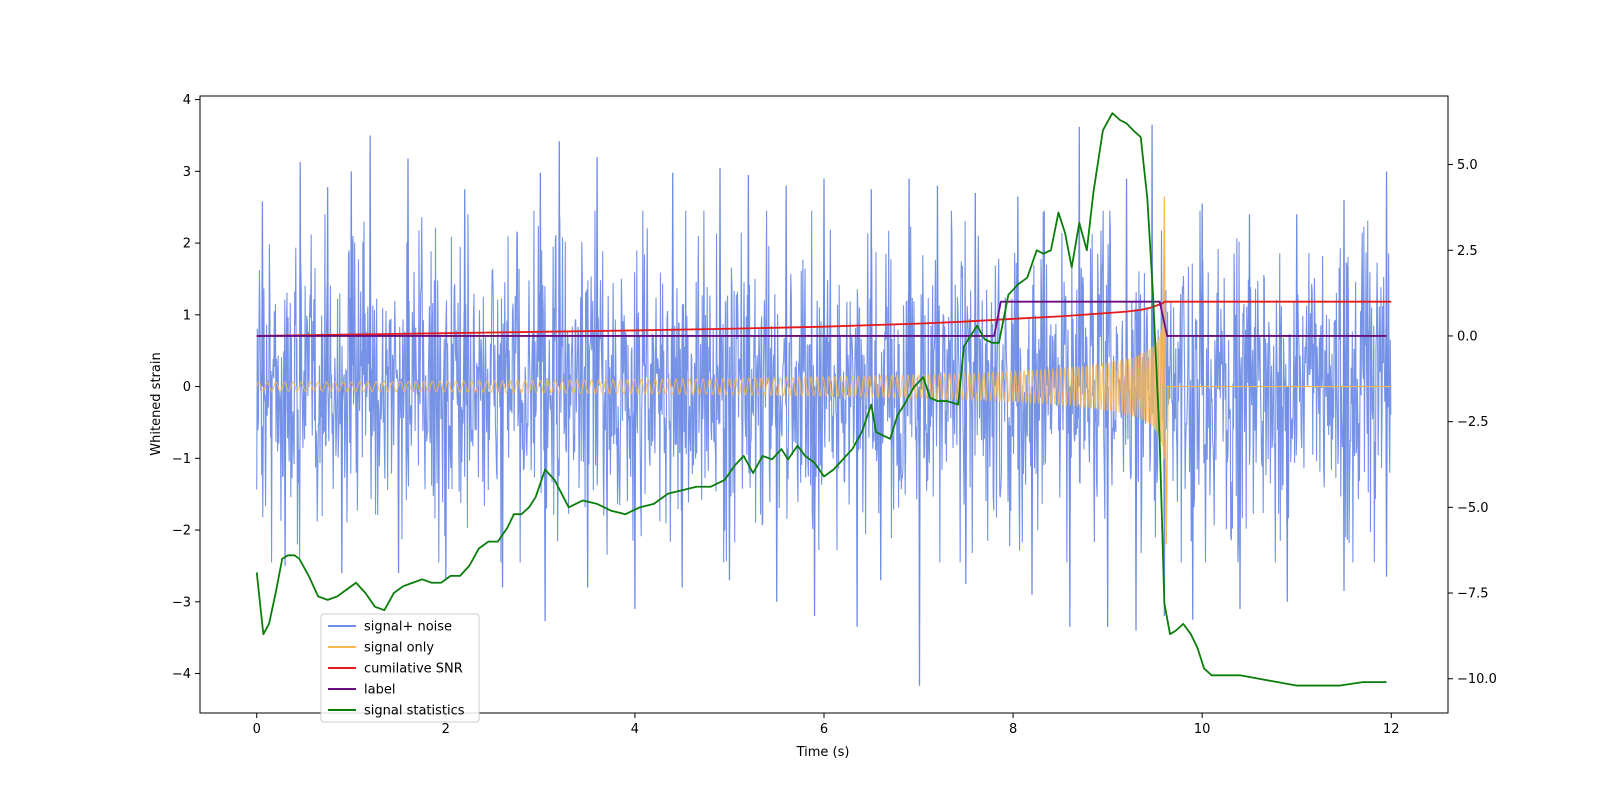 The width and height of the screenshot is (1600, 800). What do you see at coordinates (824, 729) in the screenshot?
I see `x-tick-label: 6` at bounding box center [824, 729].